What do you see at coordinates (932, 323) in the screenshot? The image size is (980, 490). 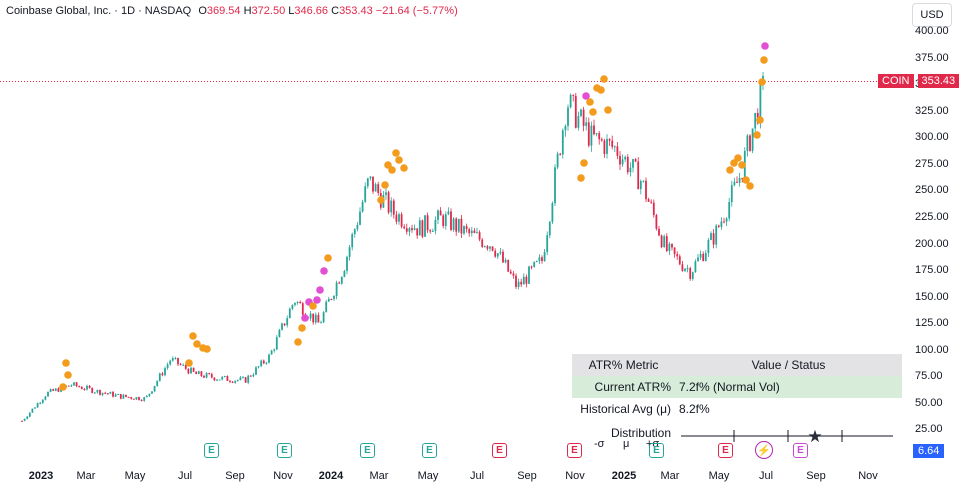 I see `y-tick-label: 125.00` at bounding box center [932, 323].